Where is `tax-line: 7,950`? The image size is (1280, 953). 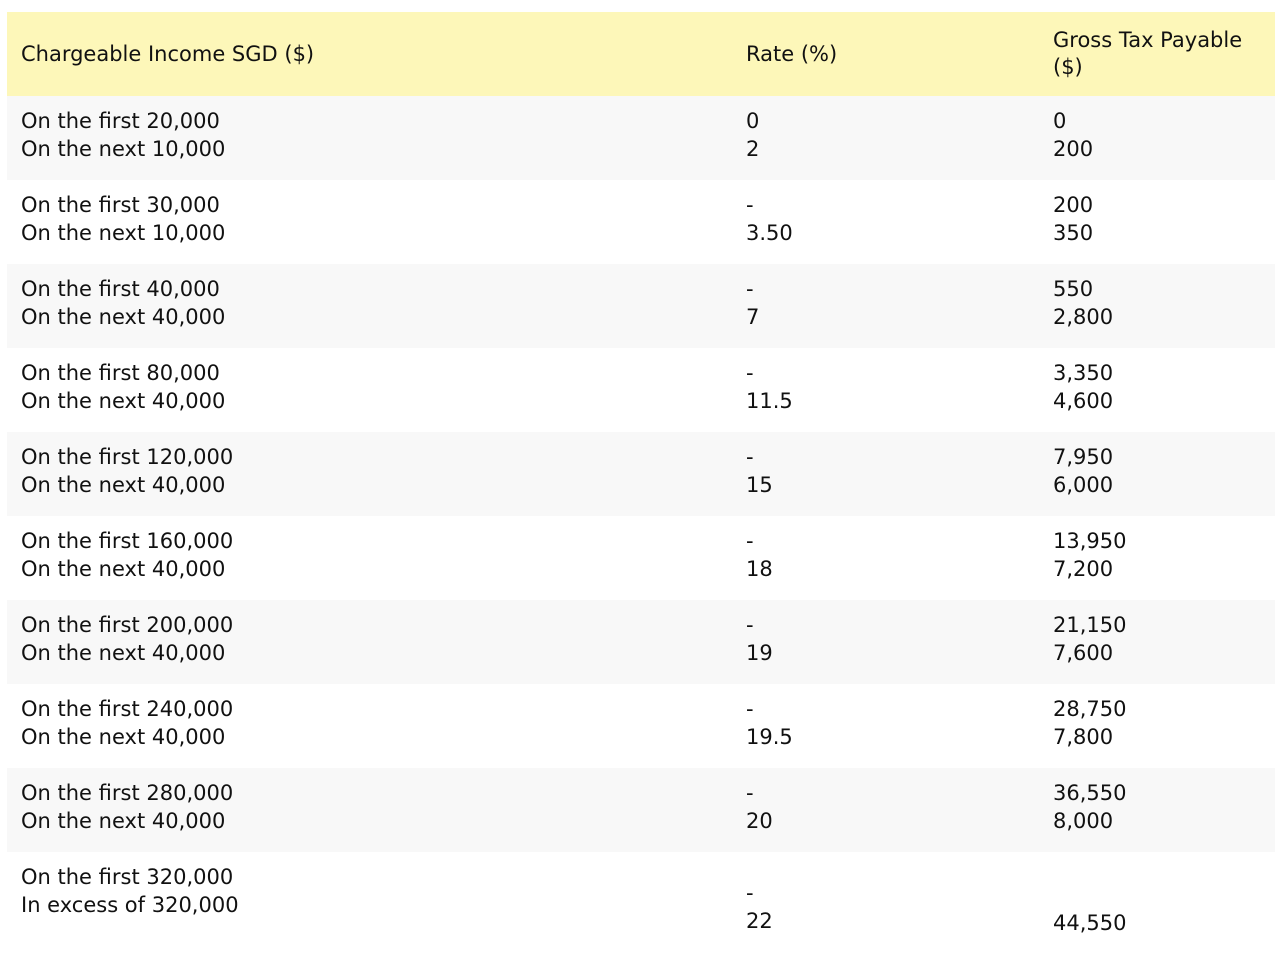 tax-line: 7,950 is located at coordinates (1083, 457).